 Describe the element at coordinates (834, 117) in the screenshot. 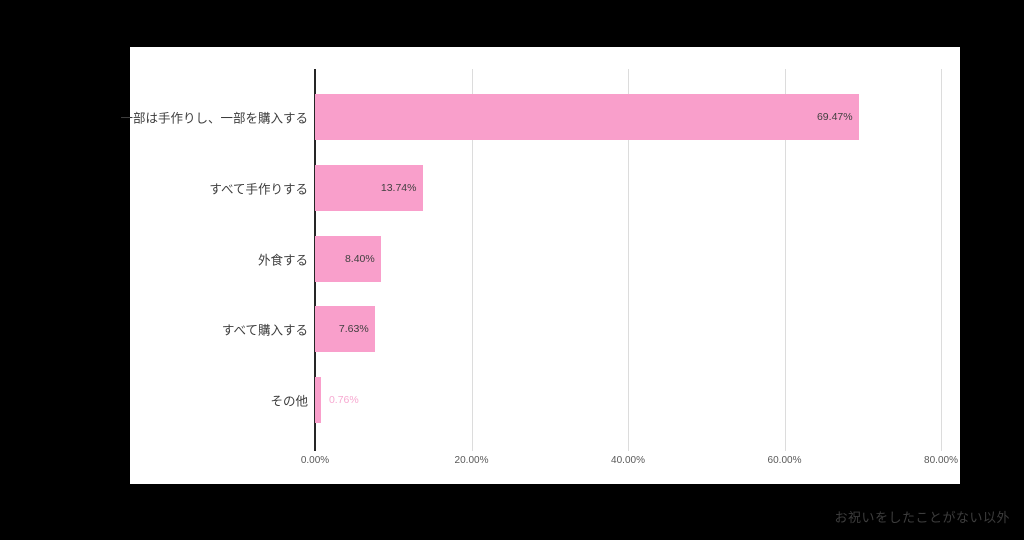

I see `bar-value-label: 69.47%` at that location.